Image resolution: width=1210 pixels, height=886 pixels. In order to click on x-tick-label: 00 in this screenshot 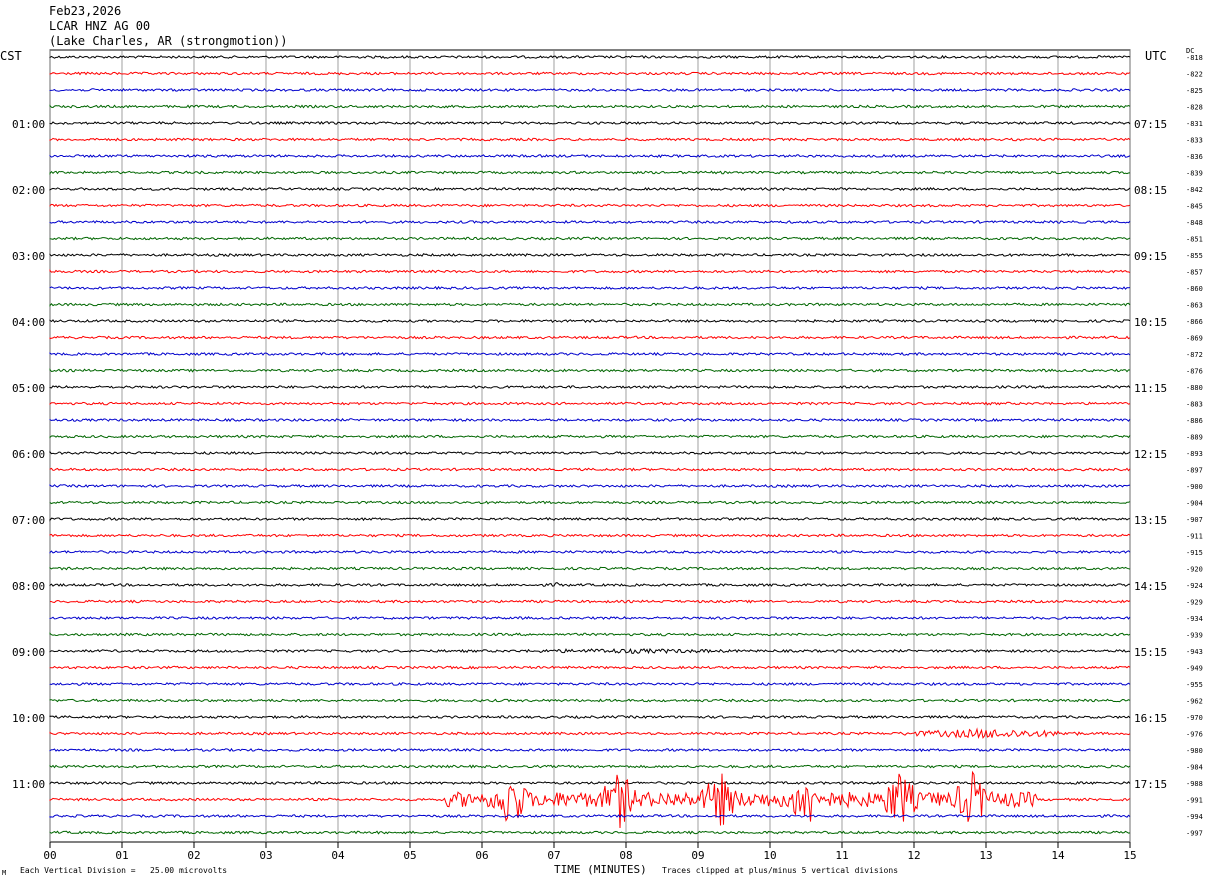, I will do `click(49, 855)`.